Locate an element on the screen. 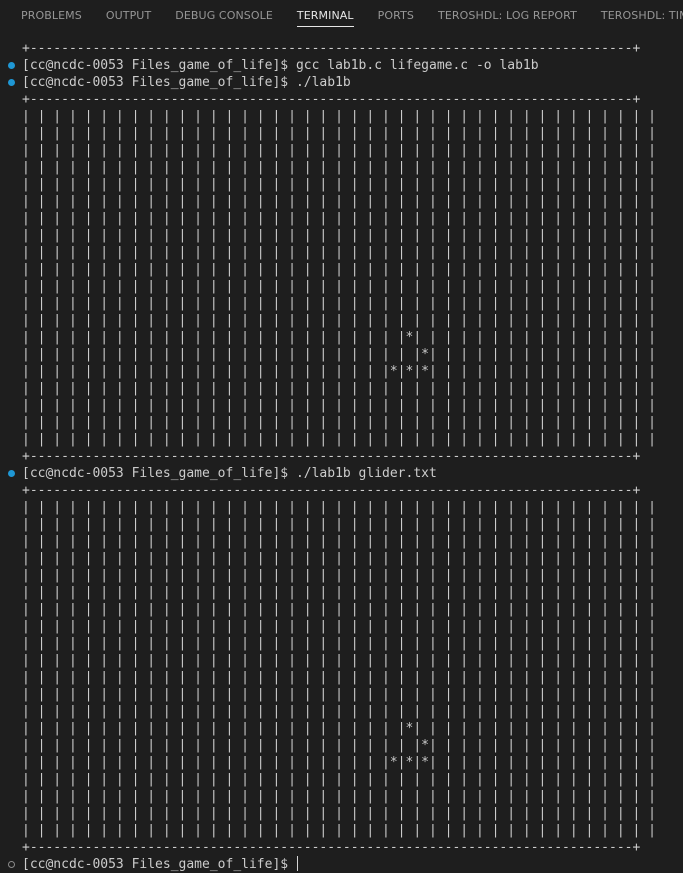 The height and width of the screenshot is (873, 683). tab-teroshdl-timing: TEROSHDL: TIMING is located at coordinates (641, 15).